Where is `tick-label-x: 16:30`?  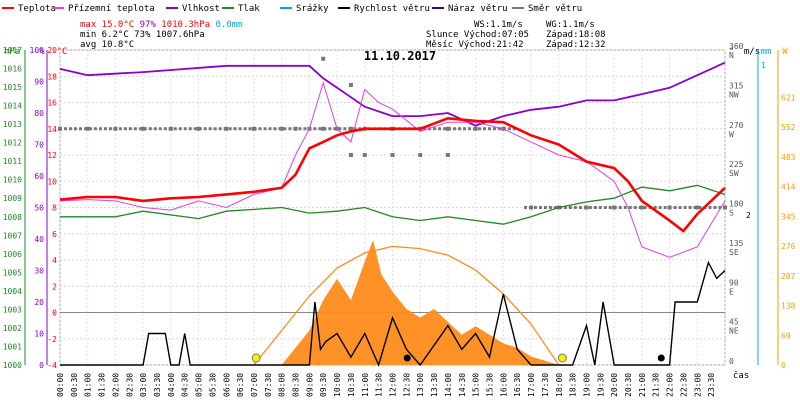
tick-label-x: 16:30 is located at coordinates (517, 385).